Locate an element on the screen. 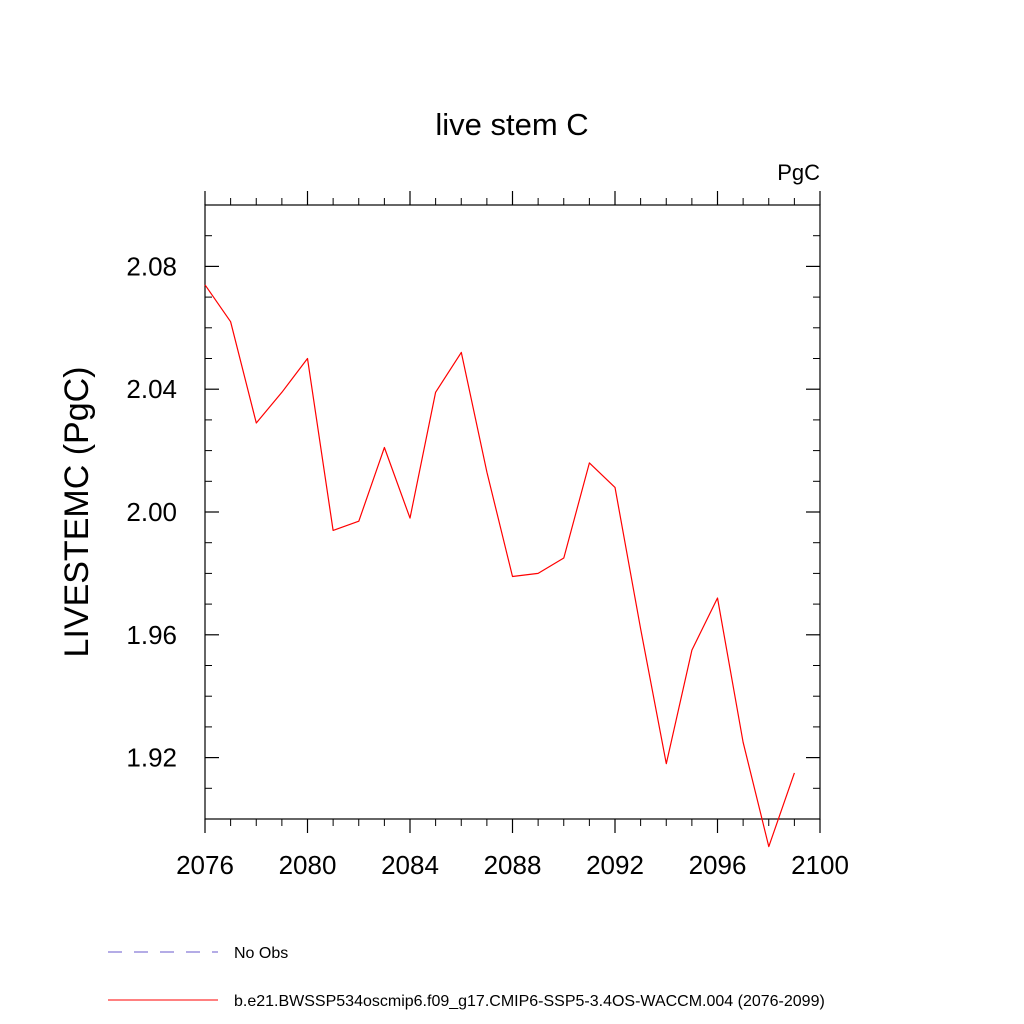  y-tick-label-1: 1.96 is located at coordinates (151, 635).